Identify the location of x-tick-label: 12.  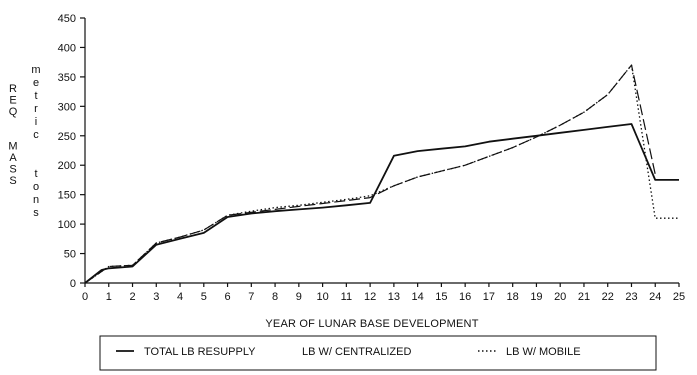
(370, 297).